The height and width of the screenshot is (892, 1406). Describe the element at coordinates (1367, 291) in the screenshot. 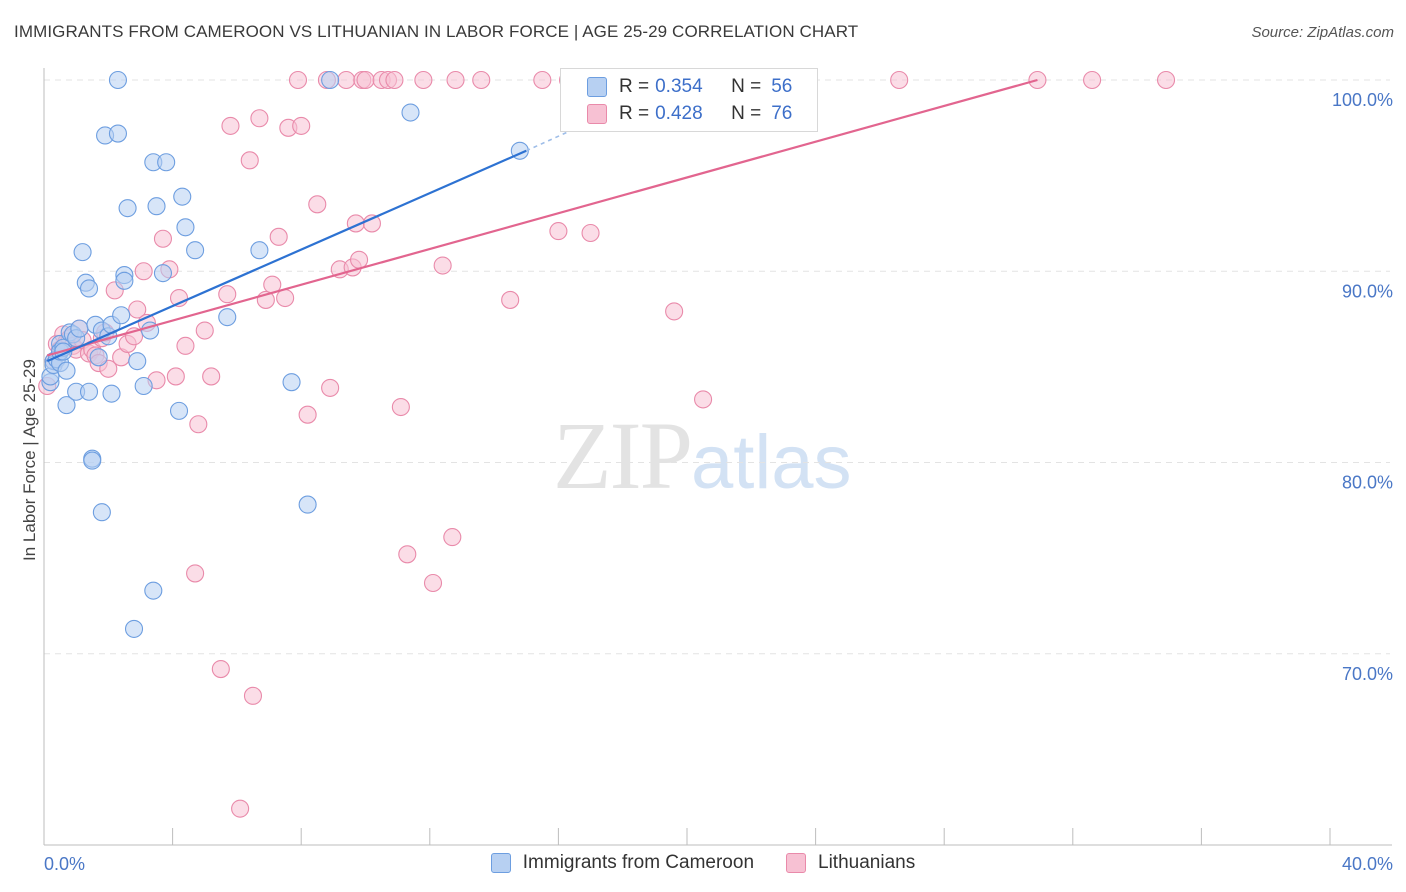

I see `y-tick-label: 90.0%` at that location.